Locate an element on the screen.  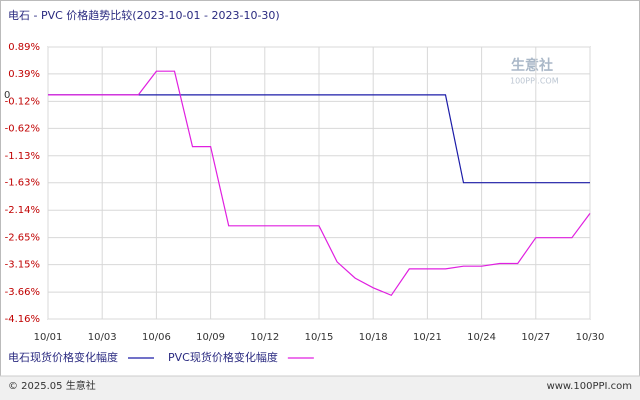
y-tick-label: -0.12% is located at coordinates (22, 101).